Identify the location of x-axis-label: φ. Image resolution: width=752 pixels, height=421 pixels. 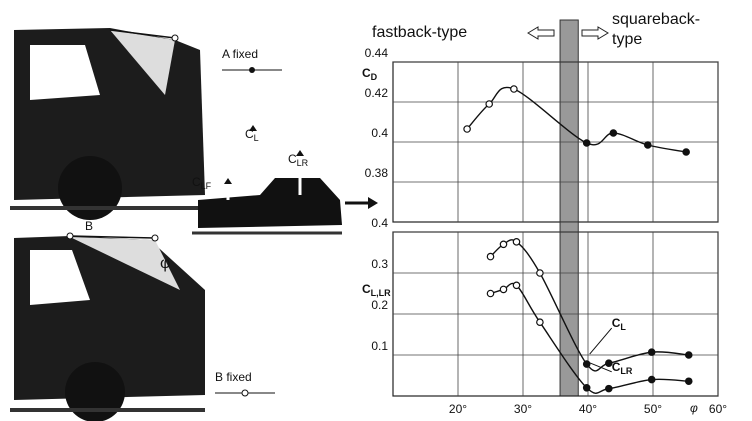
(694, 408).